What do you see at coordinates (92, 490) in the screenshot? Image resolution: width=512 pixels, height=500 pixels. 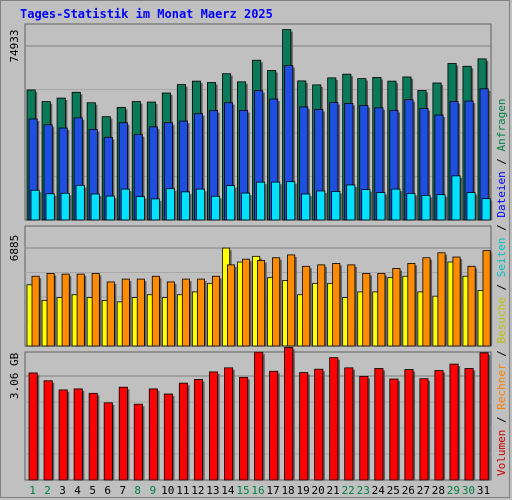 I see `x-tick-label: 5` at bounding box center [92, 490].